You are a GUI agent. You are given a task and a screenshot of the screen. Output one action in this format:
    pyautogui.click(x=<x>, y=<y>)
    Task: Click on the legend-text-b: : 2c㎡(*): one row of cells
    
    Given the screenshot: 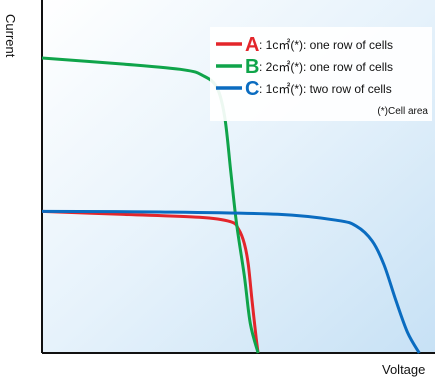 What is the action you would take?
    pyautogui.click(x=326, y=67)
    